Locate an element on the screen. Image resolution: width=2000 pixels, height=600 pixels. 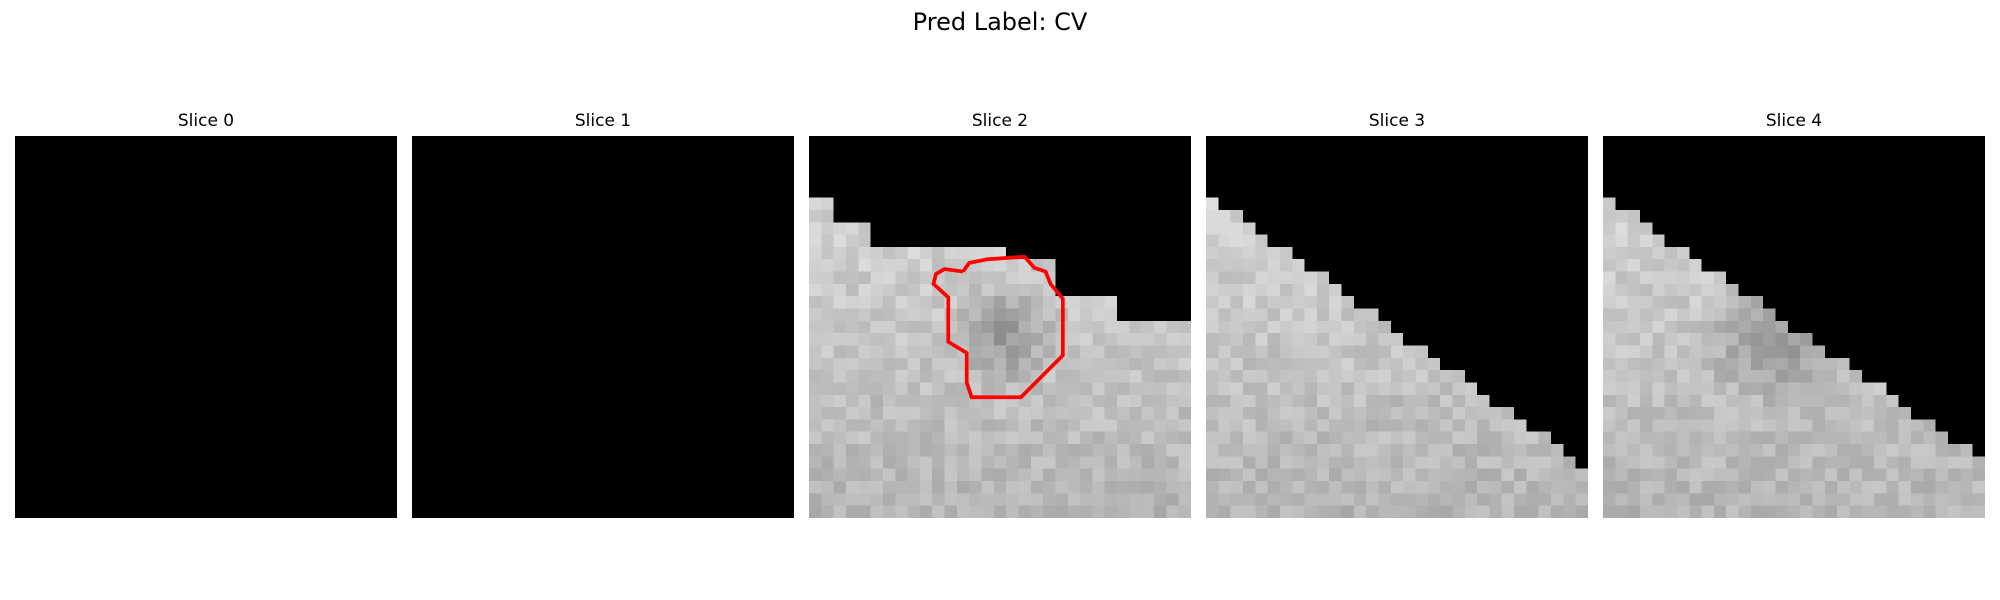
slice-panel-4: Slice 4 is located at coordinates (1794, 314).